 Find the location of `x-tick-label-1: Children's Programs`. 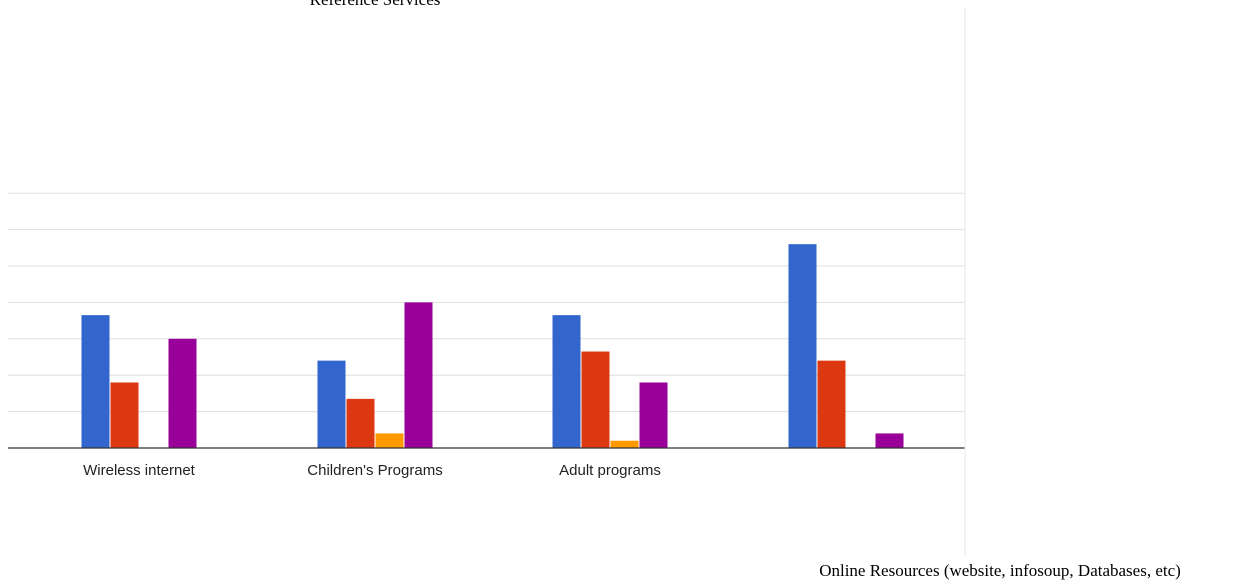

x-tick-label-1: Children's Programs is located at coordinates (374, 470).